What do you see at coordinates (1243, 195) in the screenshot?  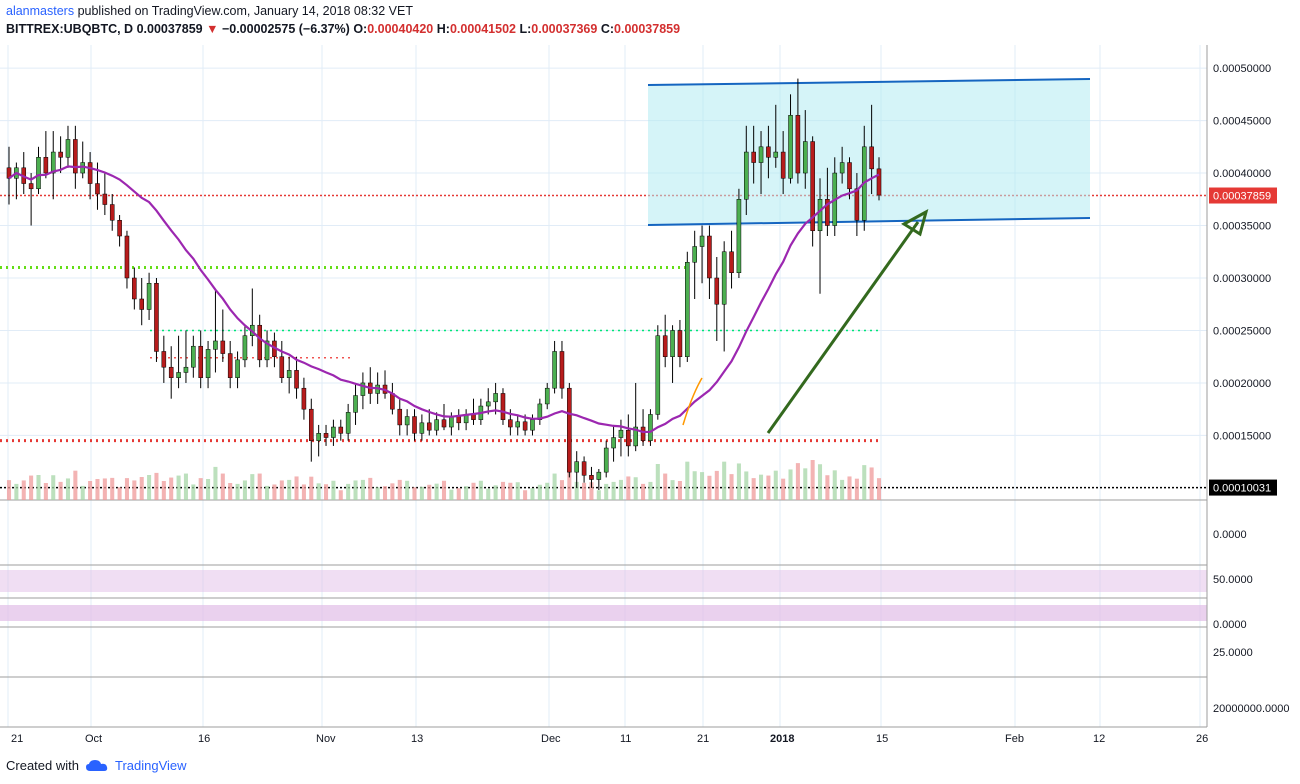 I see `last-price-tag-bg` at bounding box center [1243, 195].